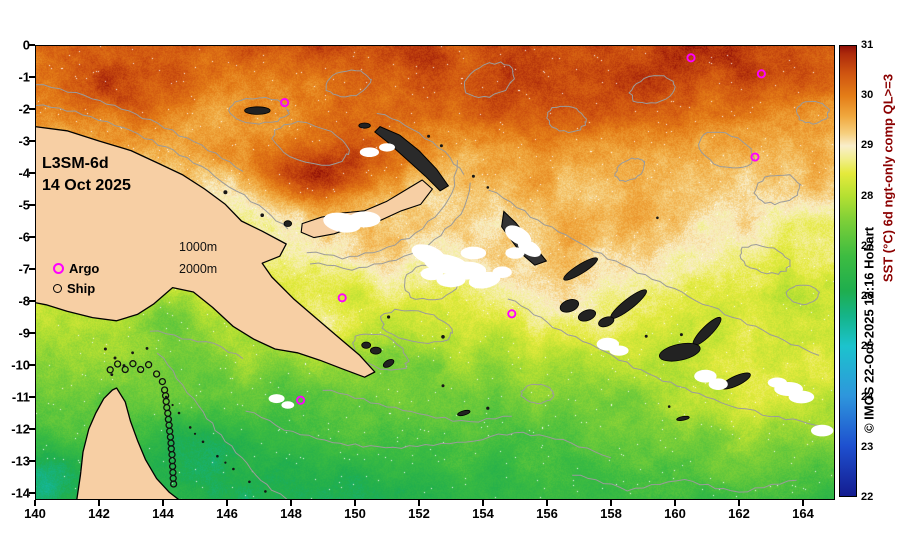 This screenshot has width=900, height=560. Describe the element at coordinates (35, 513) in the screenshot. I see `x-tick-label: 140` at that location.